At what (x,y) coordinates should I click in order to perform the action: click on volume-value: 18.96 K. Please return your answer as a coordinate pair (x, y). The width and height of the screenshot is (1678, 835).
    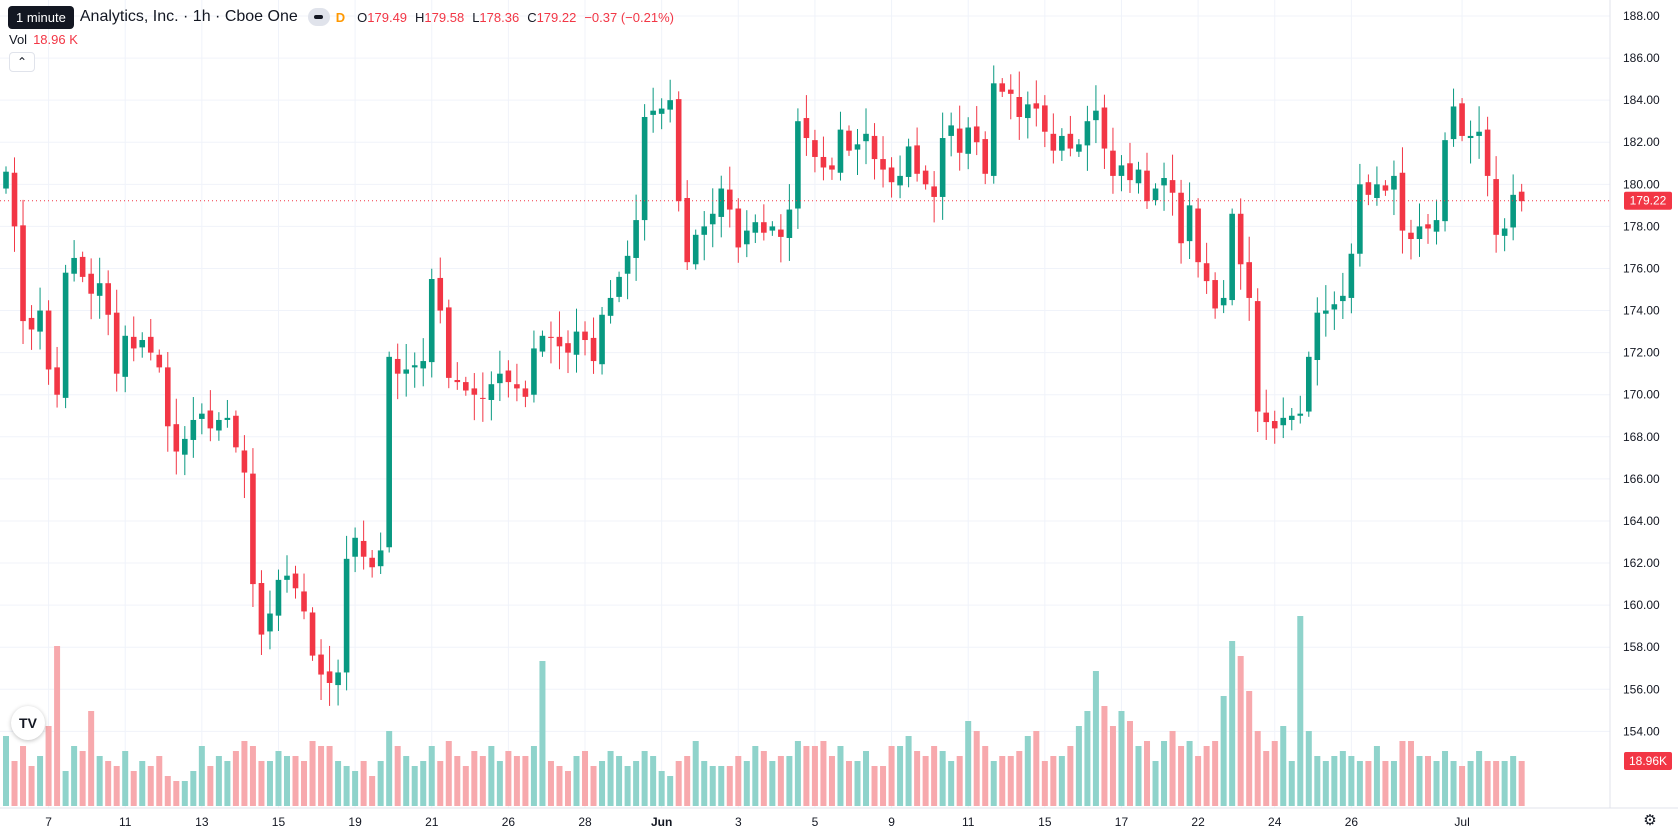
    Looking at the image, I should click on (55, 39).